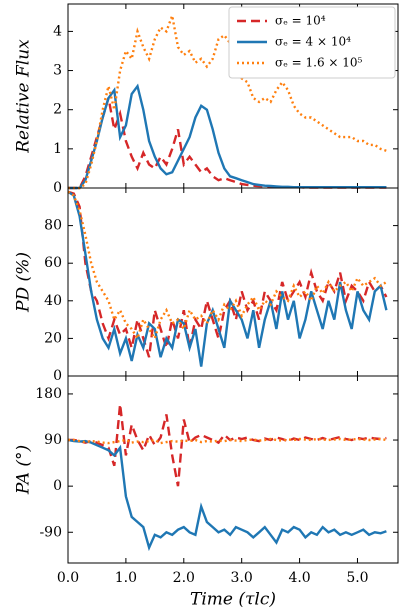  I want to click on x-tick-label: 3.0, so click(242, 578).